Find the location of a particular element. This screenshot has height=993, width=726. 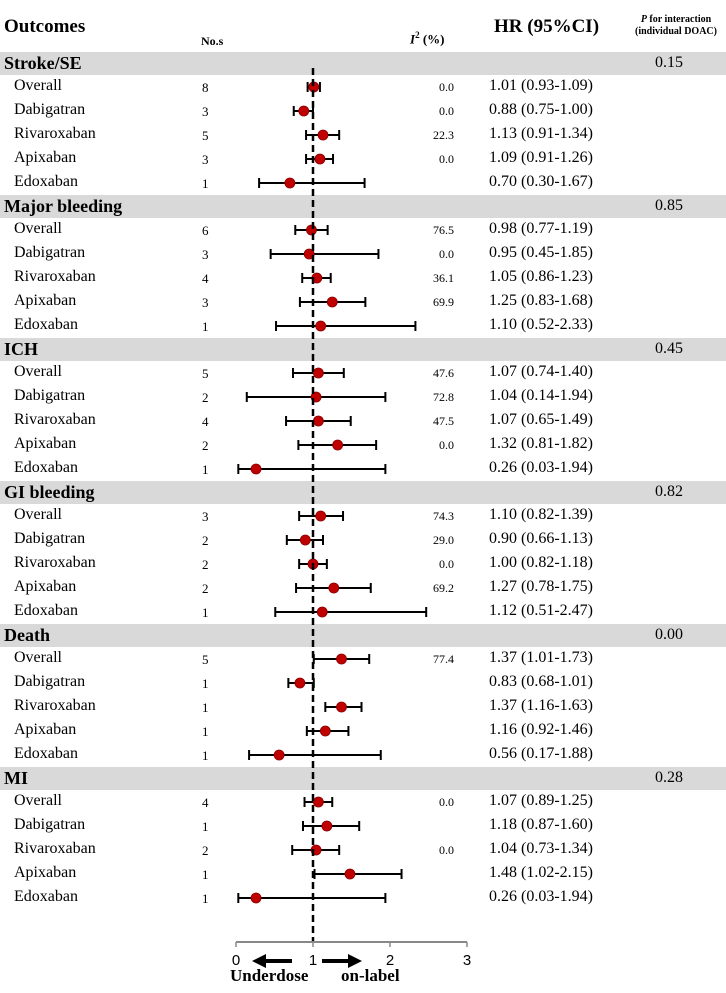

p-interaction-value: 0.00 is located at coordinates (669, 634).